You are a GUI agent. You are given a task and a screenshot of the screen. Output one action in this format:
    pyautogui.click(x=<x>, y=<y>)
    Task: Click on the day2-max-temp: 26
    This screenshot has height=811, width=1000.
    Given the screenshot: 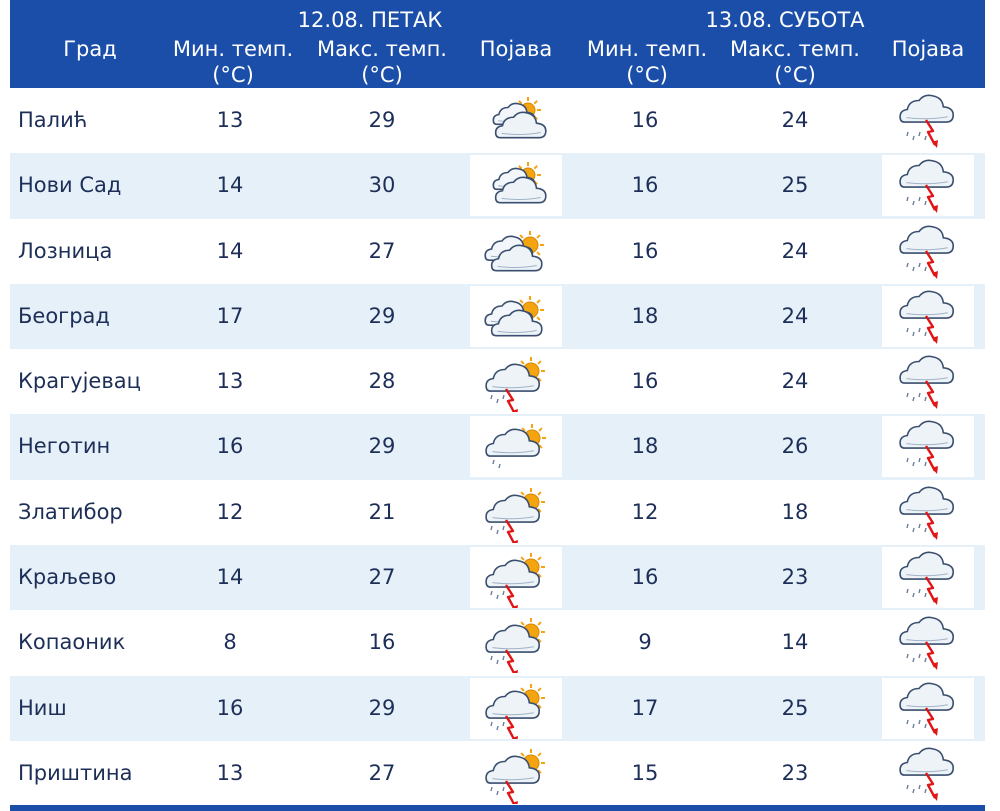 What is the action you would take?
    pyautogui.click(x=795, y=446)
    